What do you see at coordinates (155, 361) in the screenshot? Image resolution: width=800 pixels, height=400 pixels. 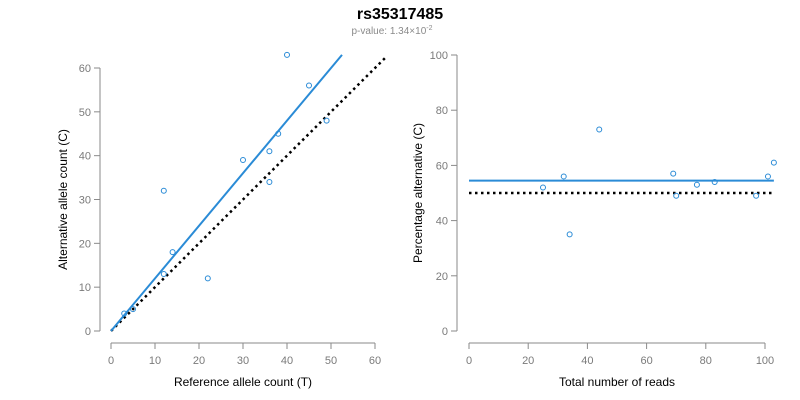 I see `x-tick-label: 10` at bounding box center [155, 361].